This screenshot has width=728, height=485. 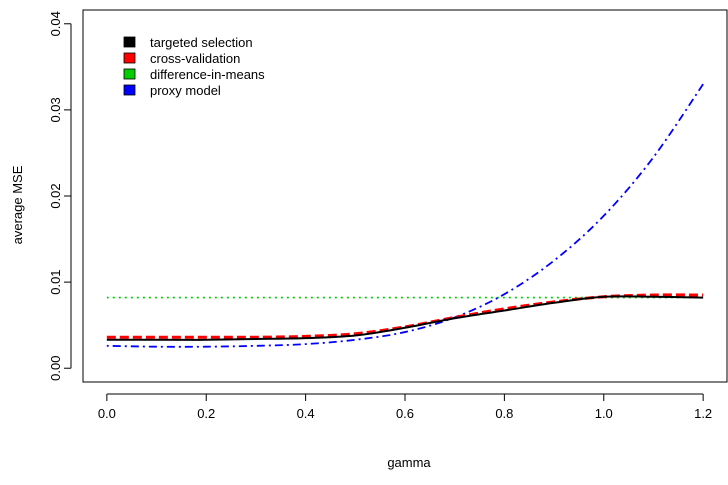 What do you see at coordinates (129, 42) in the screenshot?
I see `legend-swatch-targeted-selection` at bounding box center [129, 42].